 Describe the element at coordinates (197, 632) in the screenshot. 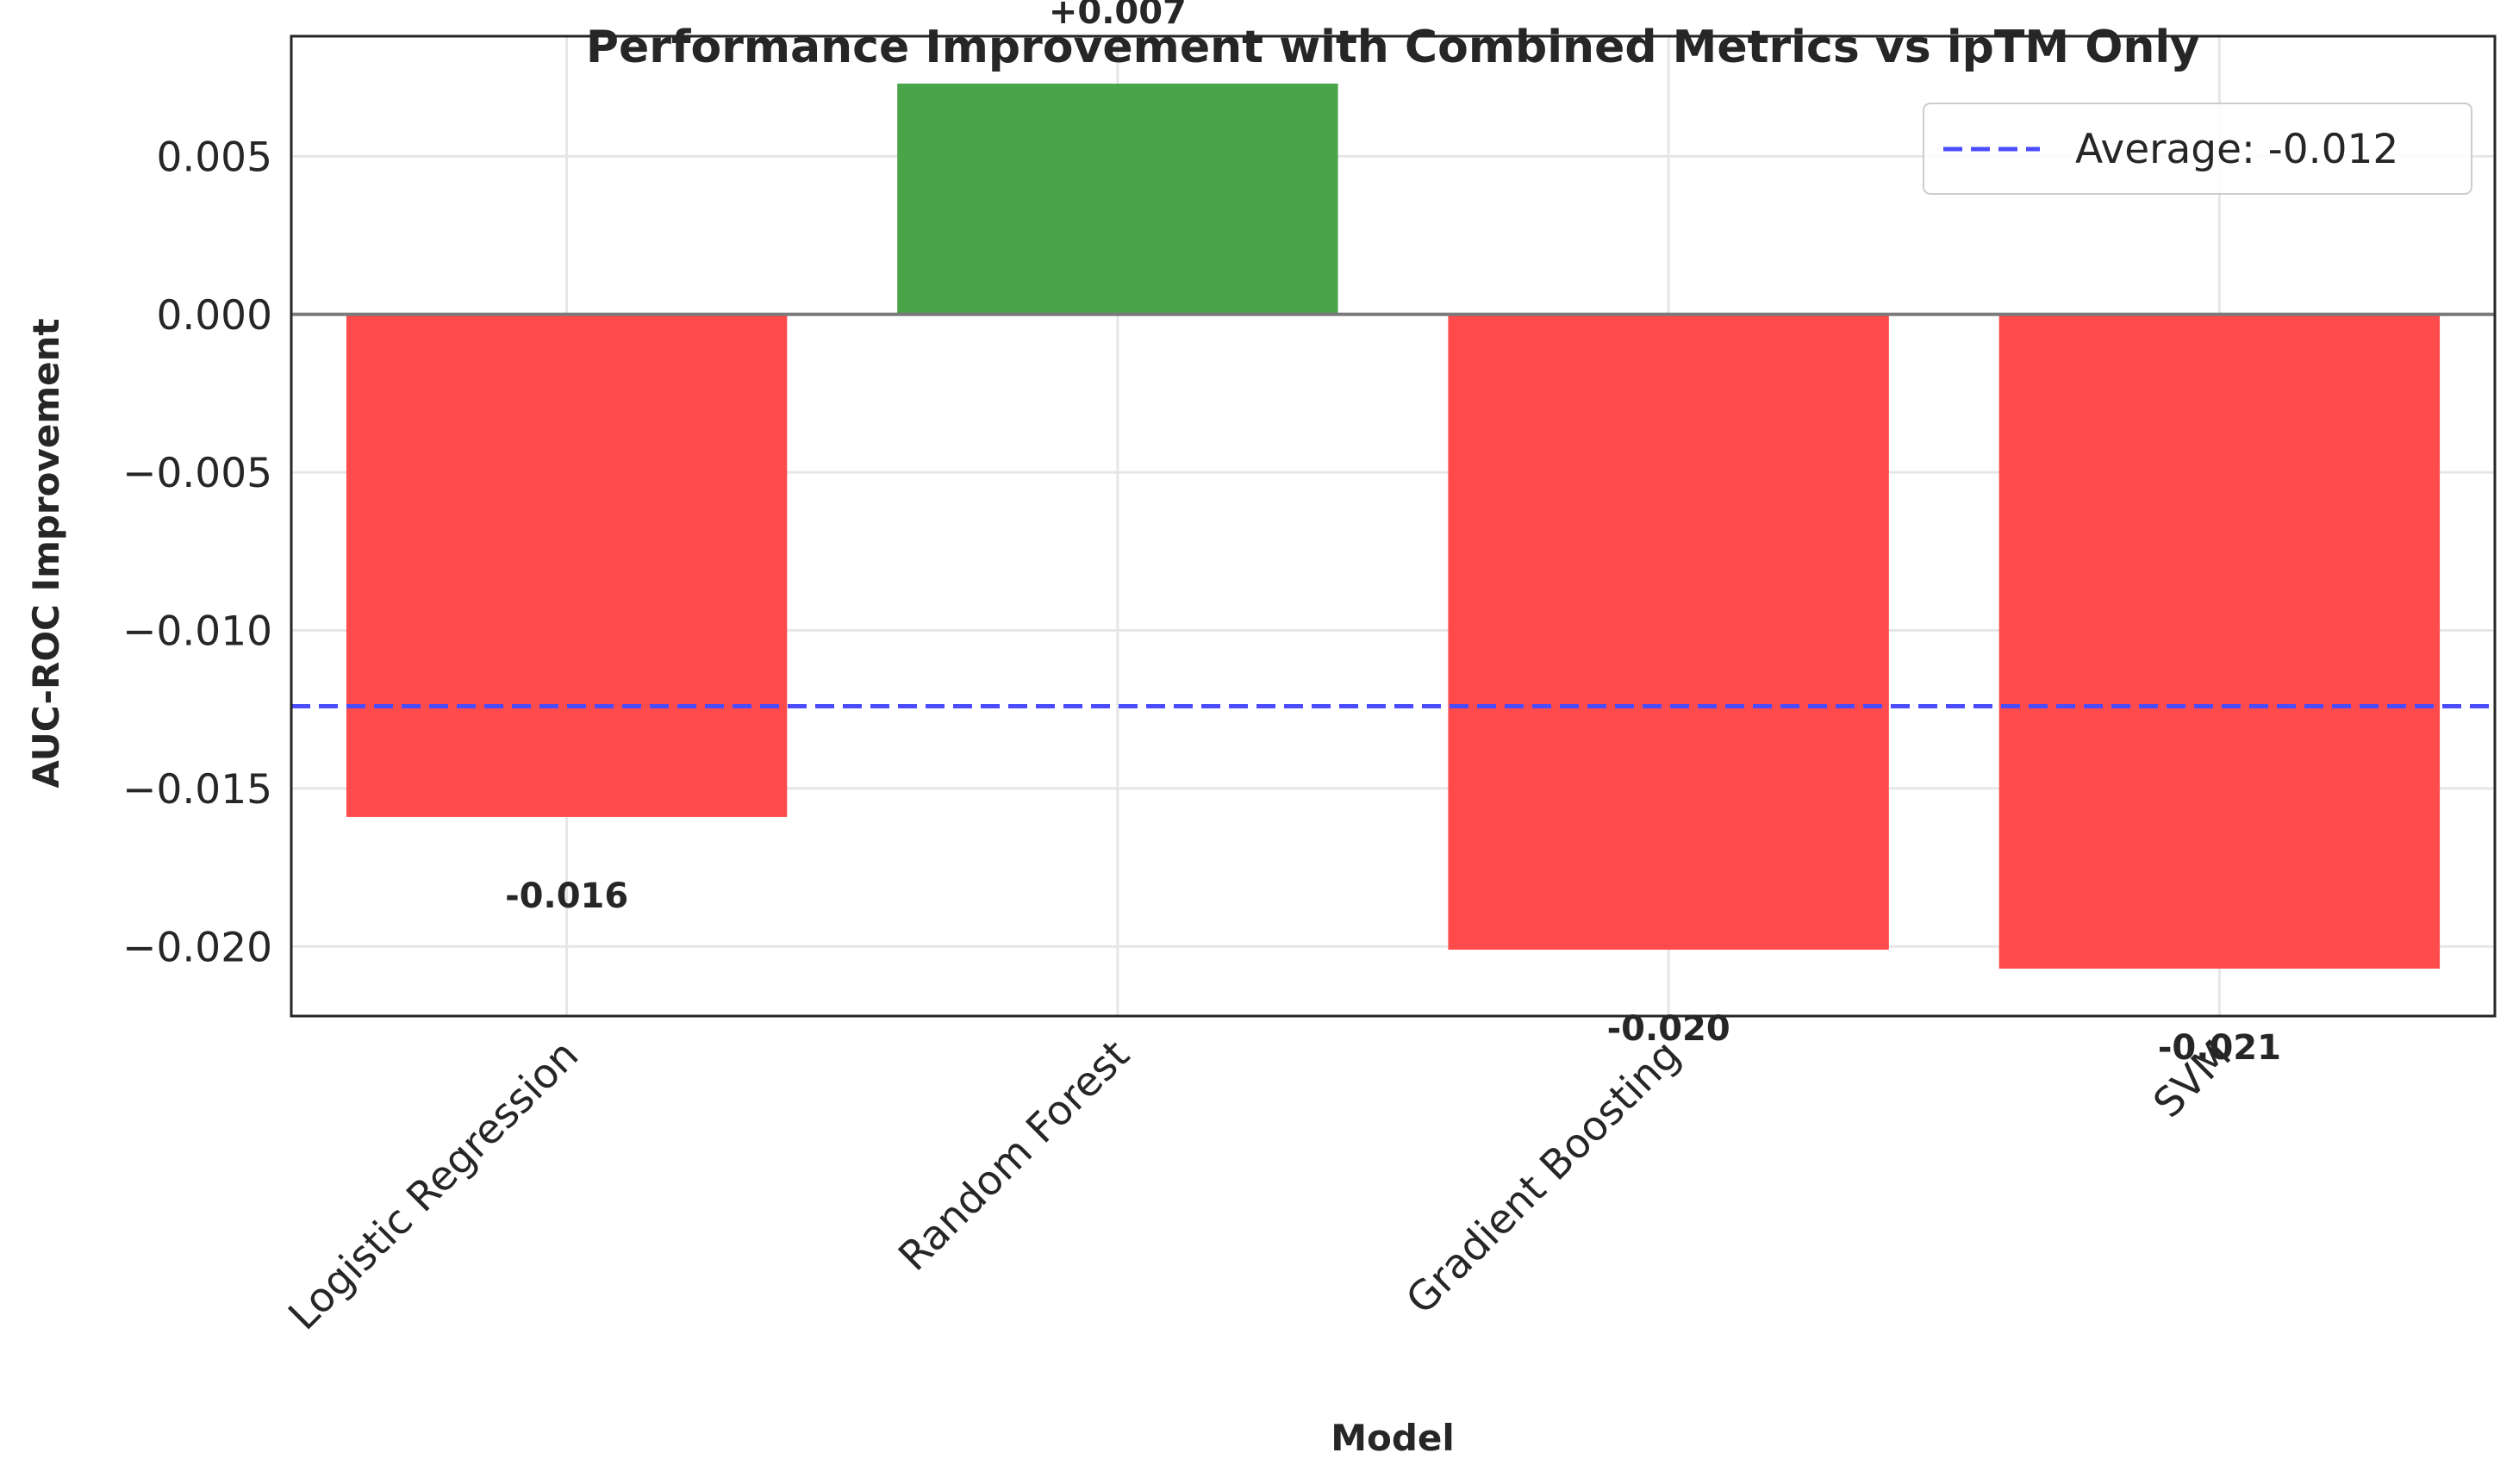

I see `y-tick-label: −0.010` at that location.